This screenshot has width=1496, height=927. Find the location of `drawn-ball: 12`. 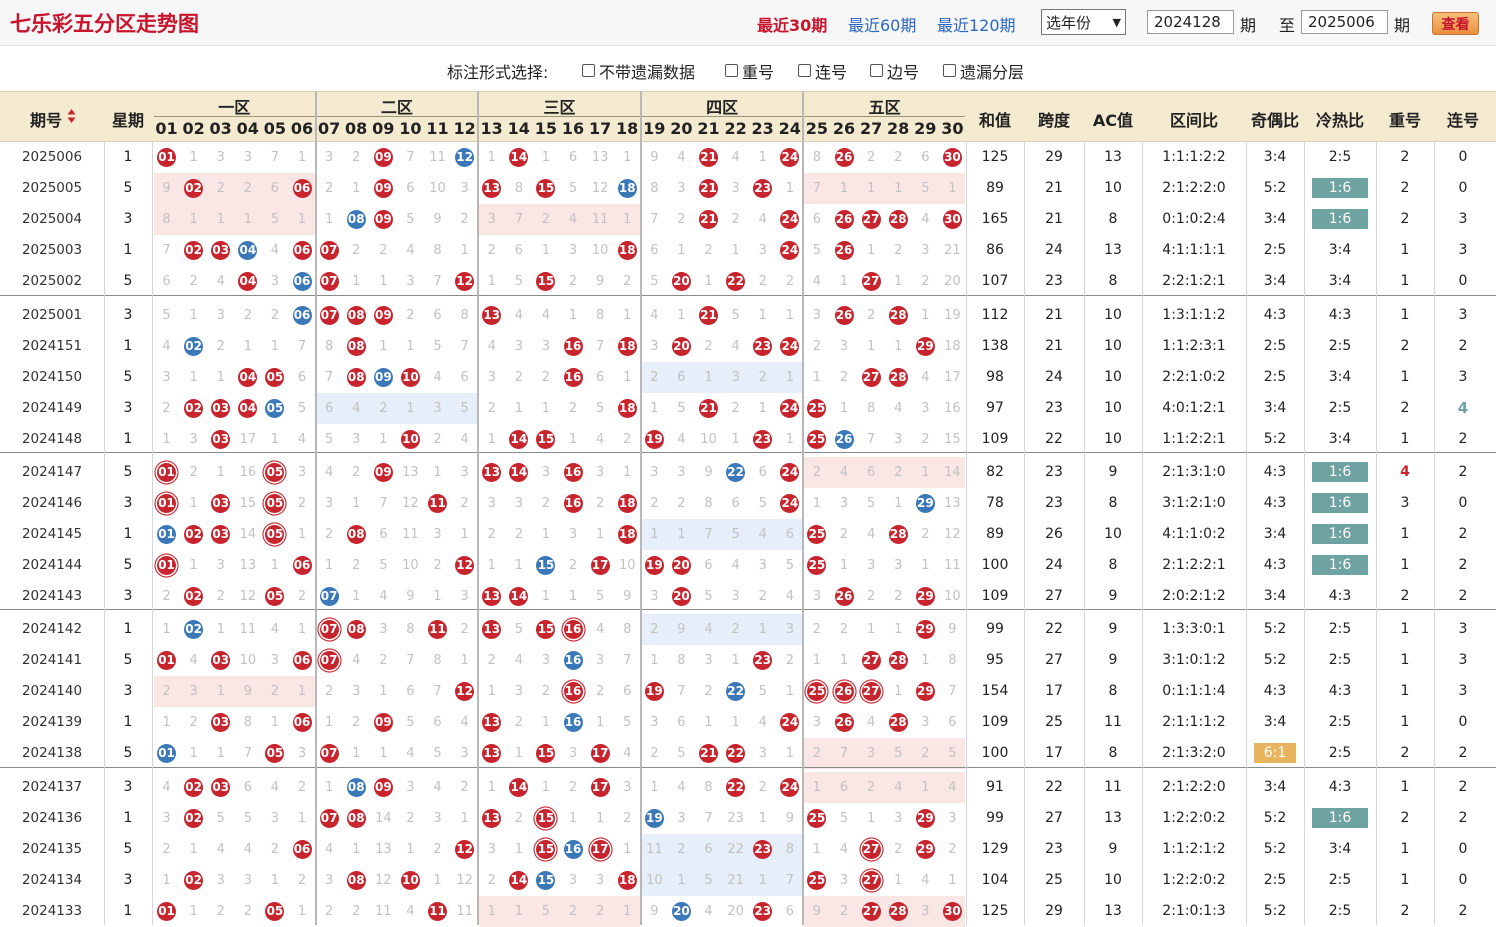

drawn-ball: 12 is located at coordinates (465, 565).